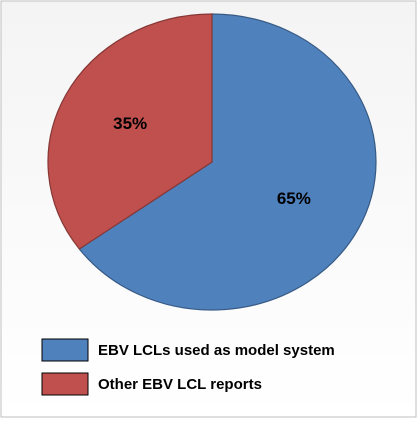  Describe the element at coordinates (216, 350) in the screenshot. I see `legend-label: EBV LCLs used as model system` at that location.